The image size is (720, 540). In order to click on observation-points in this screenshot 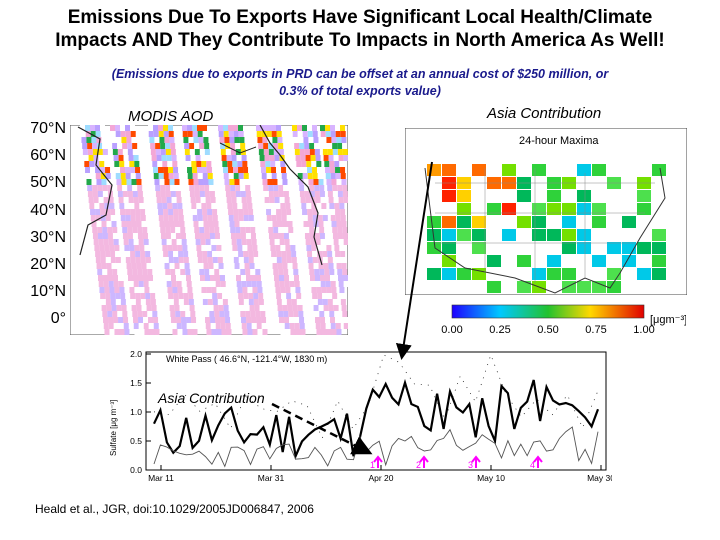, I will do `click(376, 396)`.